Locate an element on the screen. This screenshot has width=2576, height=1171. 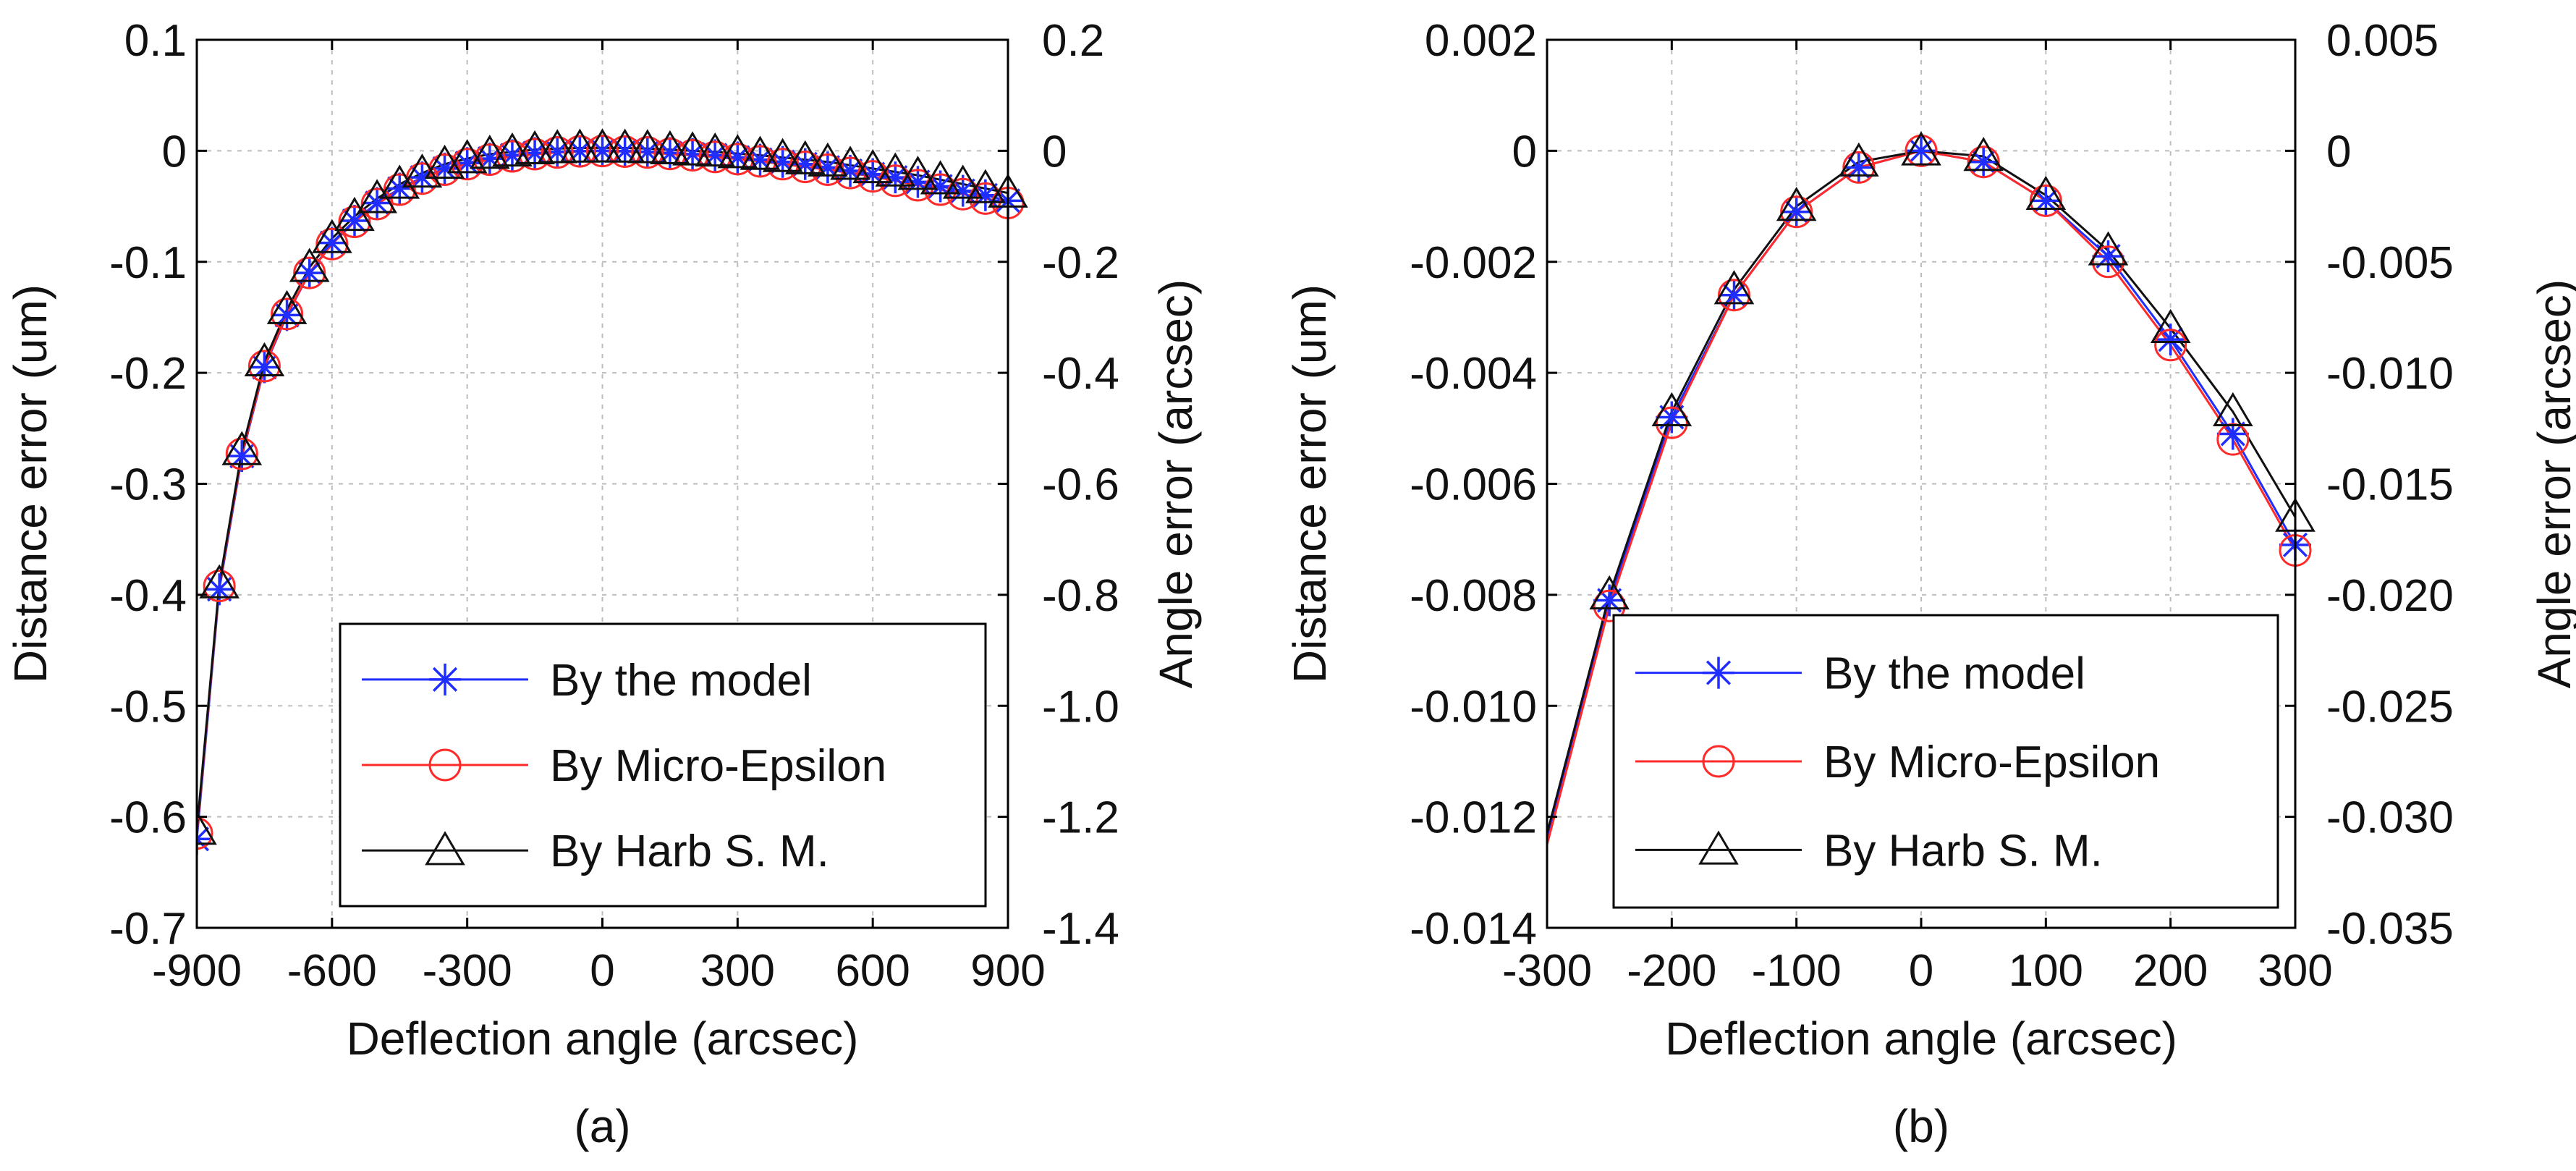
subfigure-caption: (b) is located at coordinates (1921, 1126).